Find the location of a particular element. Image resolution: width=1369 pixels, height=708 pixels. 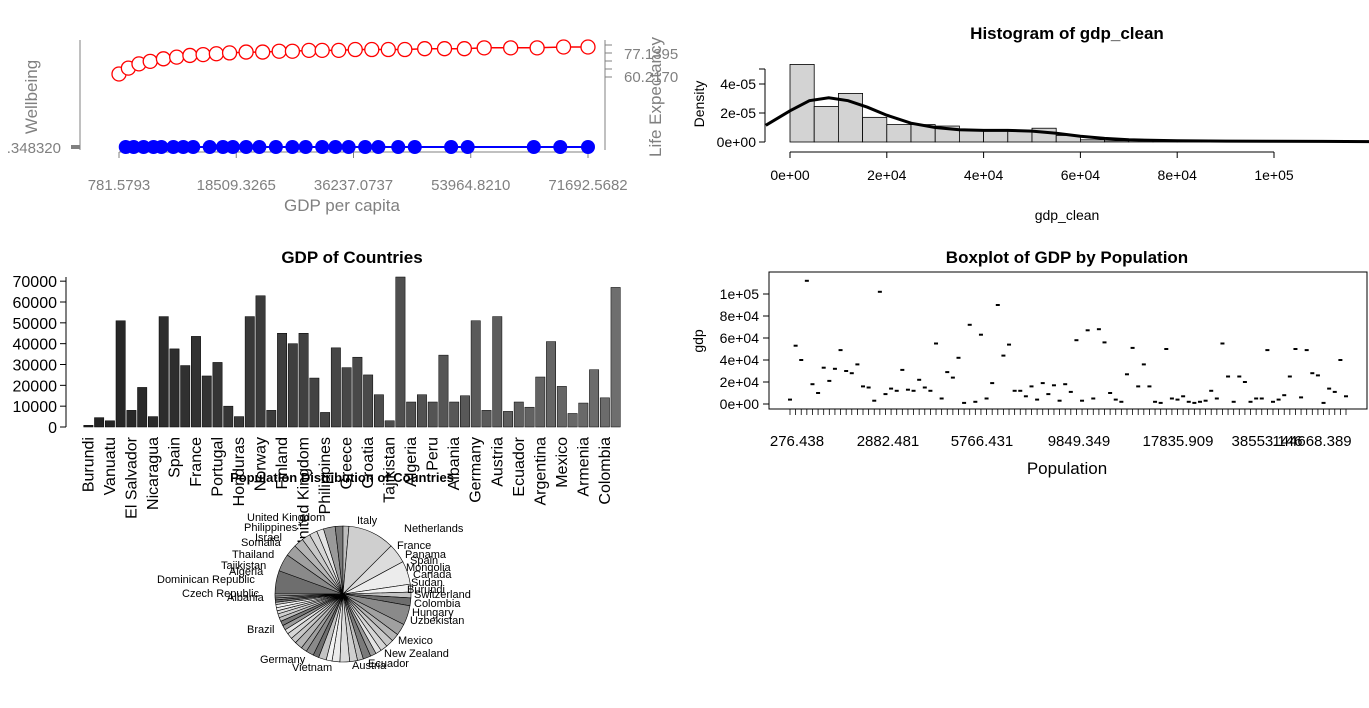

pie-slice-label: Albania is located at coordinates (246, 598).